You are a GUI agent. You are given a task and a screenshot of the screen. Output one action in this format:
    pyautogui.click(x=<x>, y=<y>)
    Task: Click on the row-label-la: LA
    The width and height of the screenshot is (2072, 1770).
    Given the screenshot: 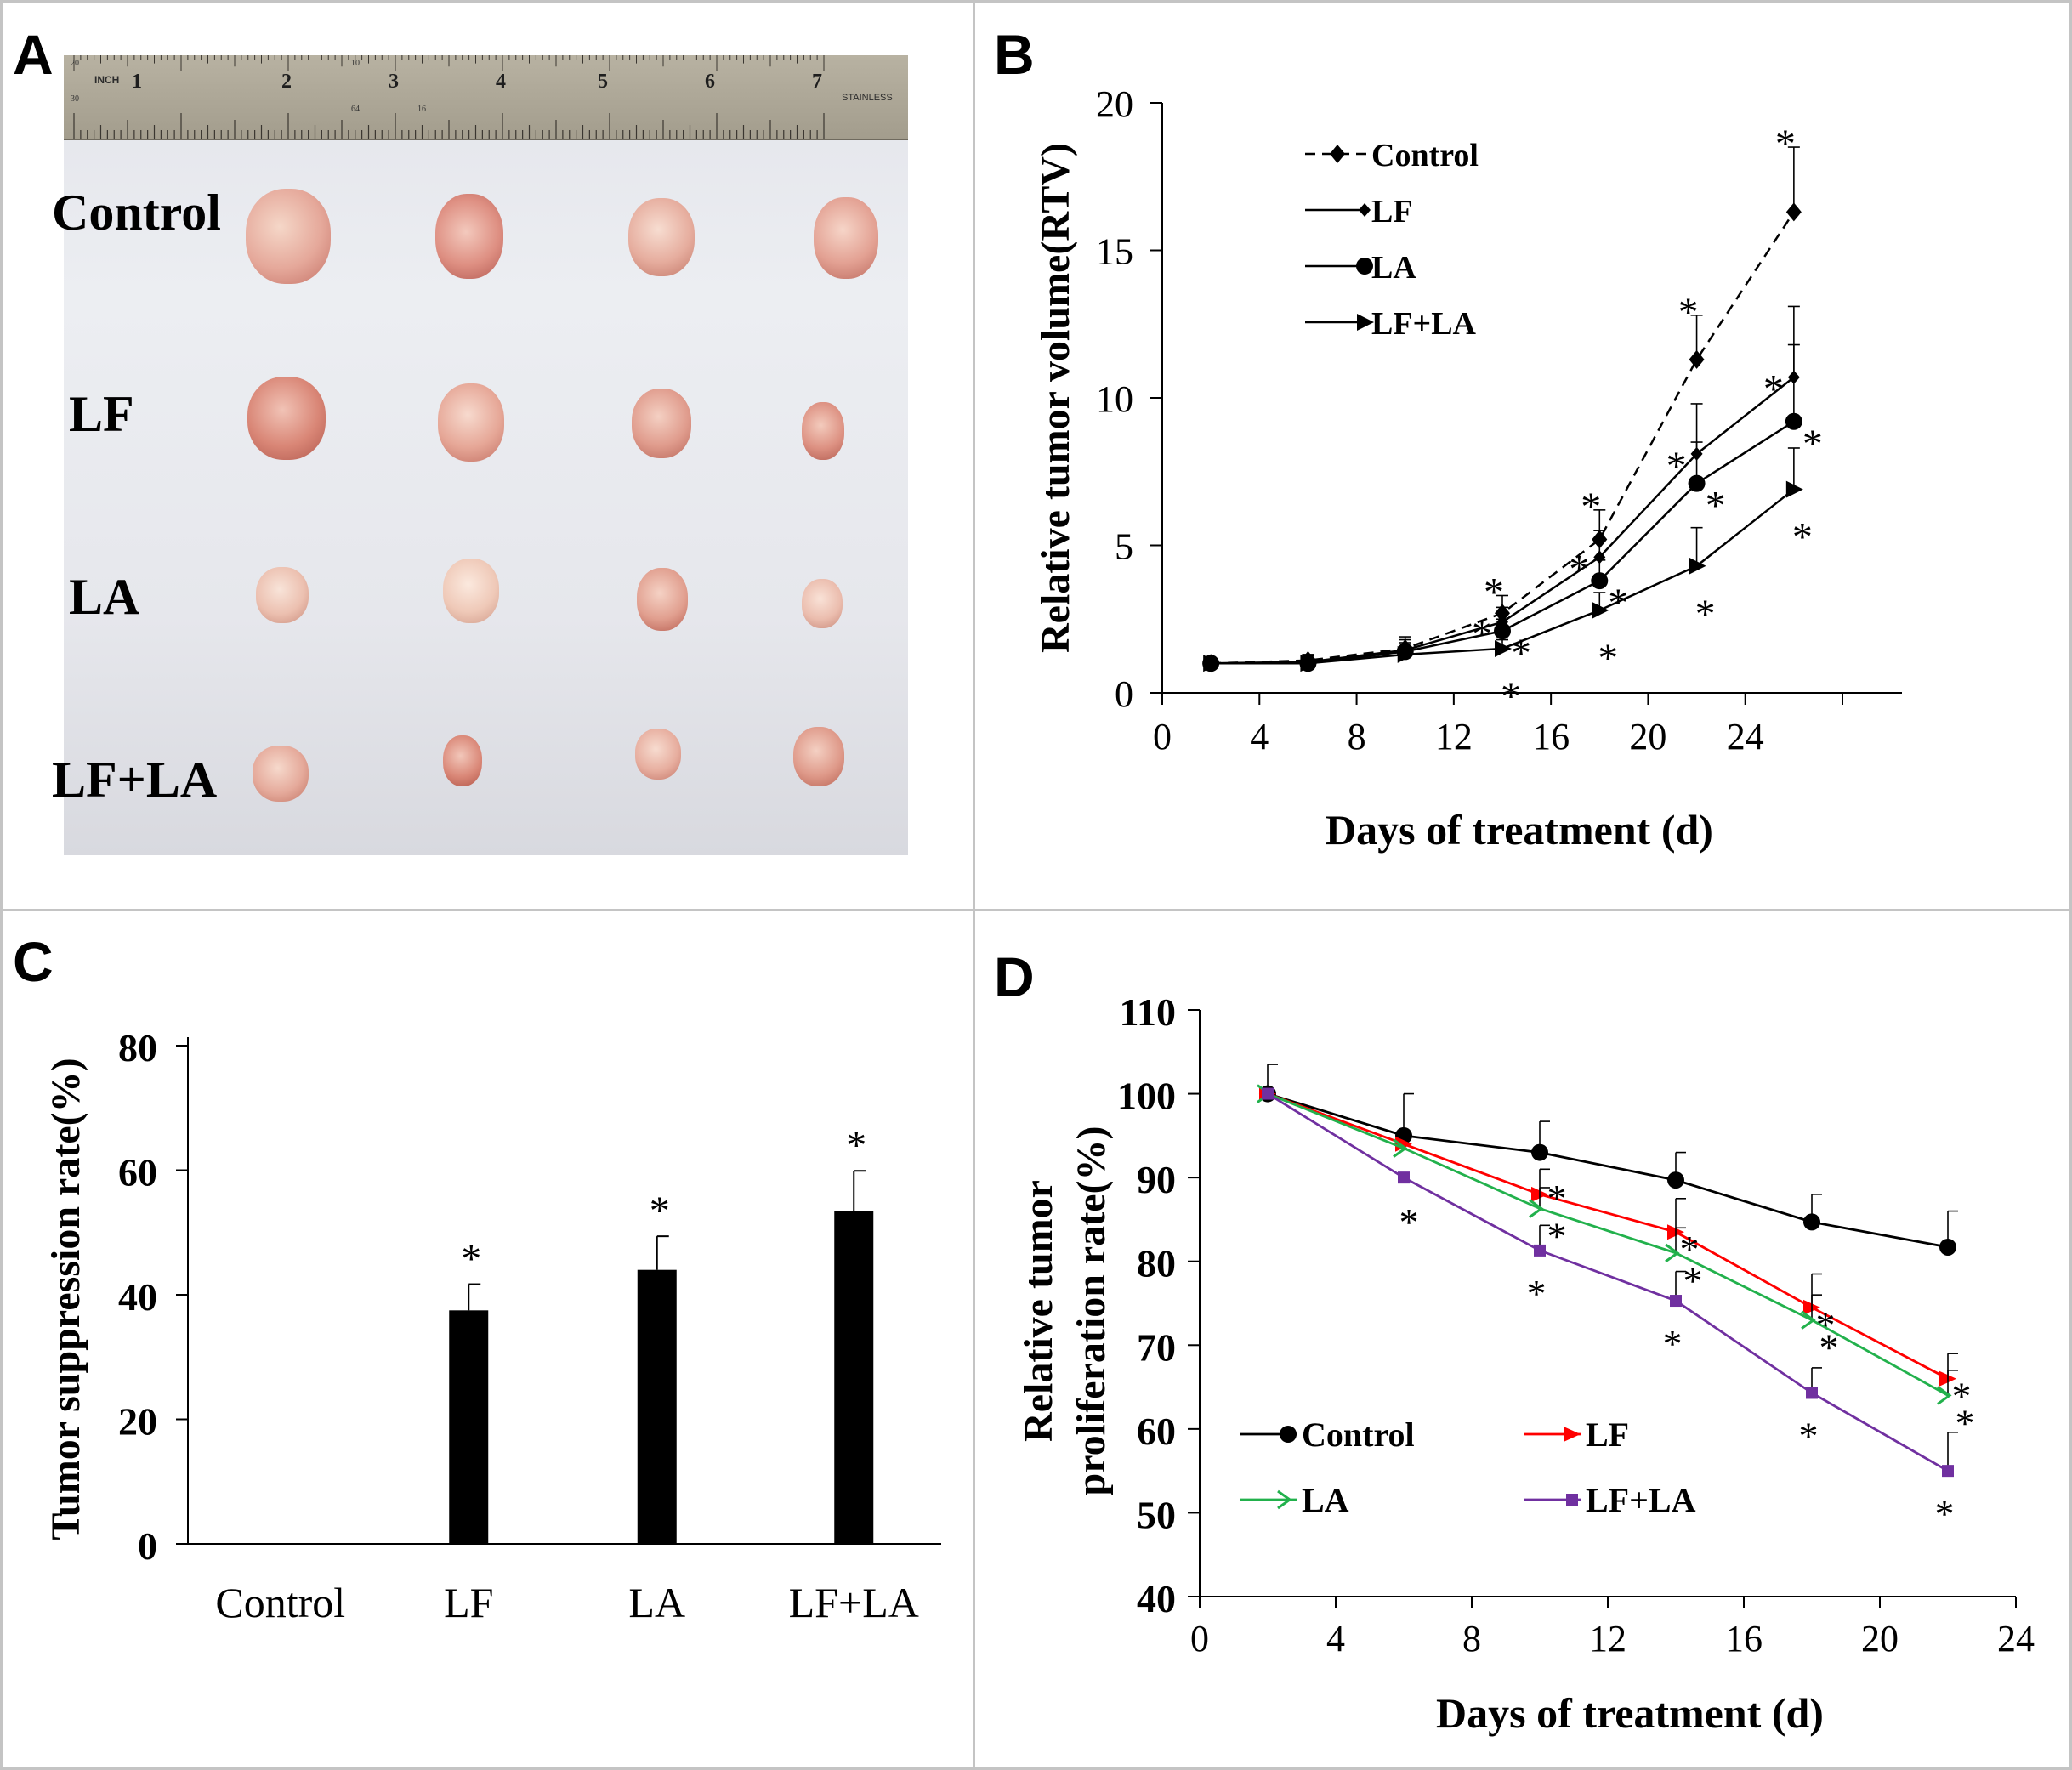 What is the action you would take?
    pyautogui.click(x=104, y=597)
    